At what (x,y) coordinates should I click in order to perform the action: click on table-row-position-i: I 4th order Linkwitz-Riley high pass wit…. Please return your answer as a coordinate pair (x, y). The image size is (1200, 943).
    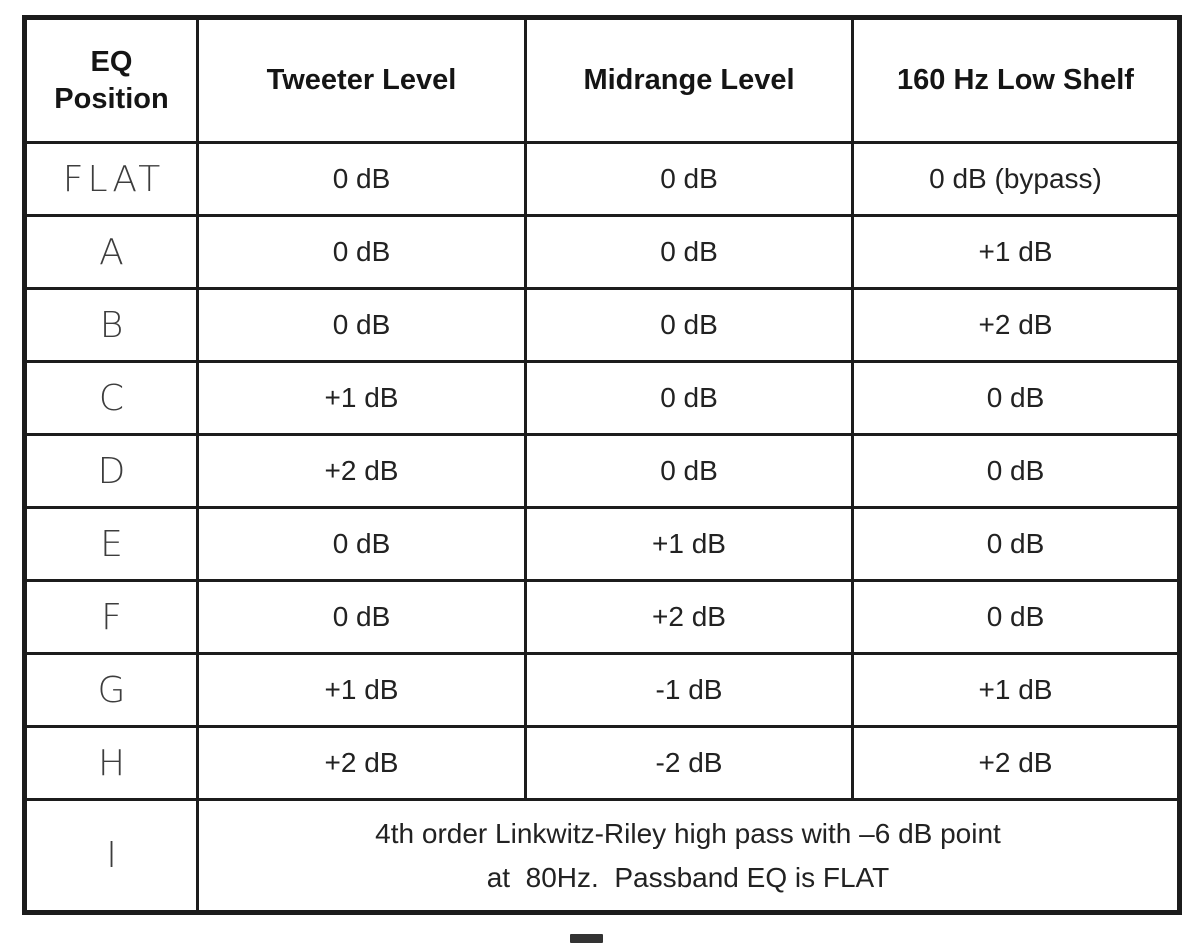
    Looking at the image, I should click on (602, 856).